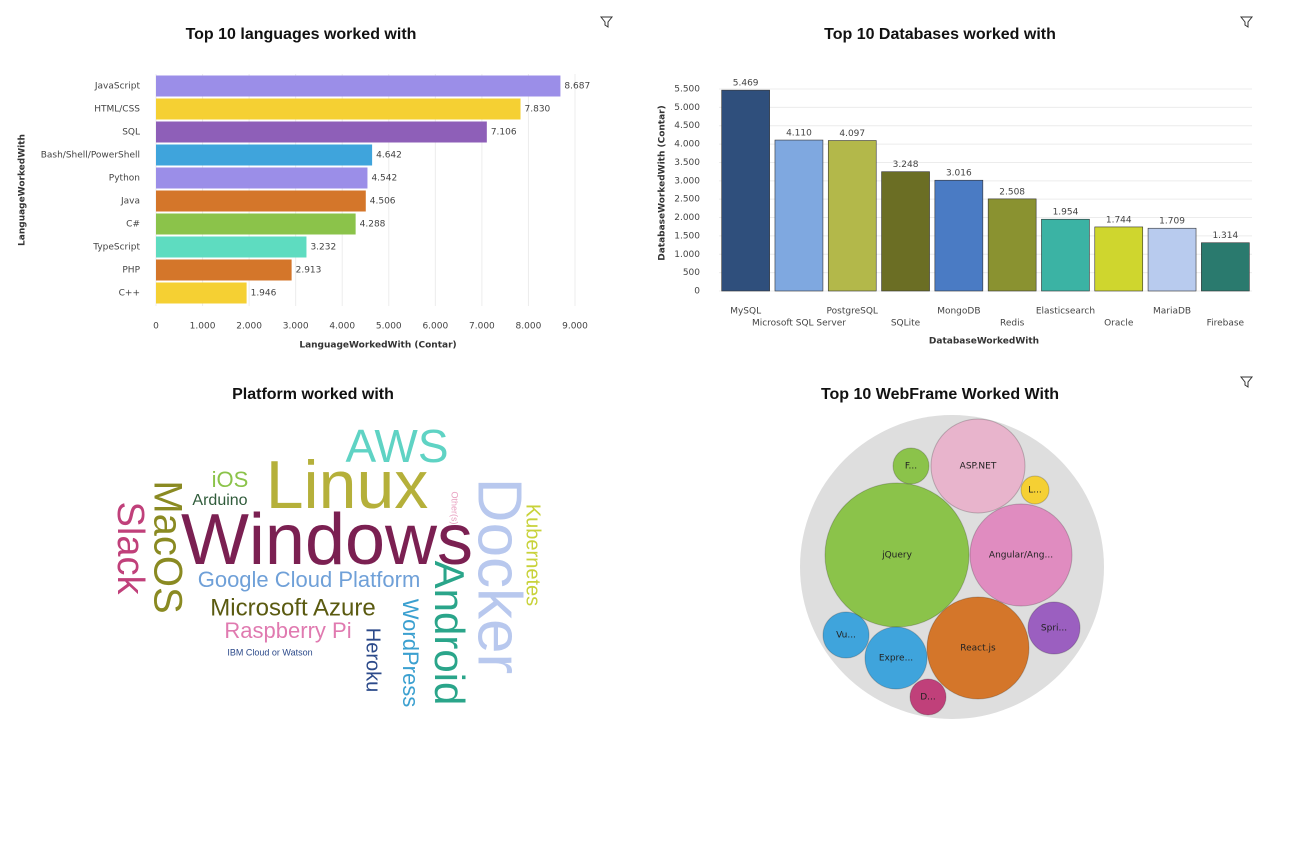 The height and width of the screenshot is (849, 1305). I want to click on x-tick-label: Redis, so click(1012, 324).